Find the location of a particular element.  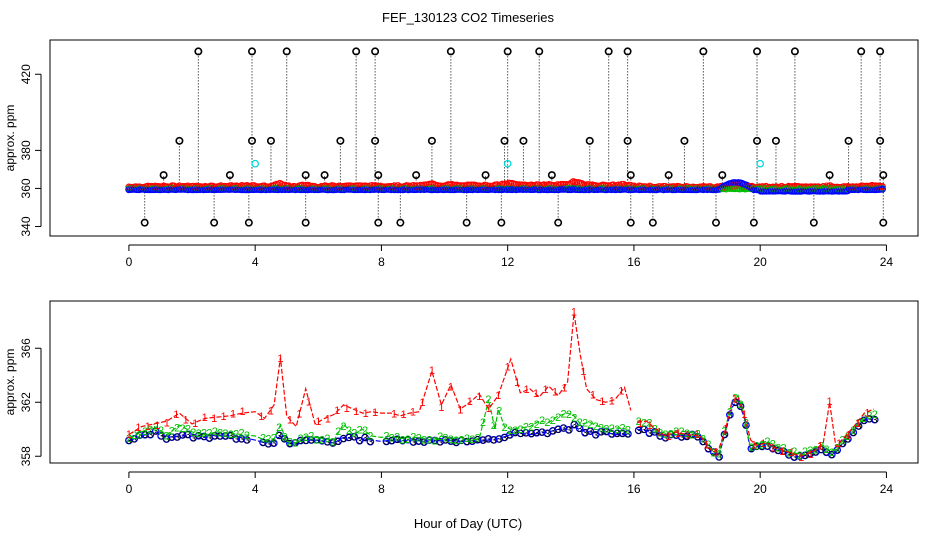

top-x-tick-label: 8 is located at coordinates (381, 262).